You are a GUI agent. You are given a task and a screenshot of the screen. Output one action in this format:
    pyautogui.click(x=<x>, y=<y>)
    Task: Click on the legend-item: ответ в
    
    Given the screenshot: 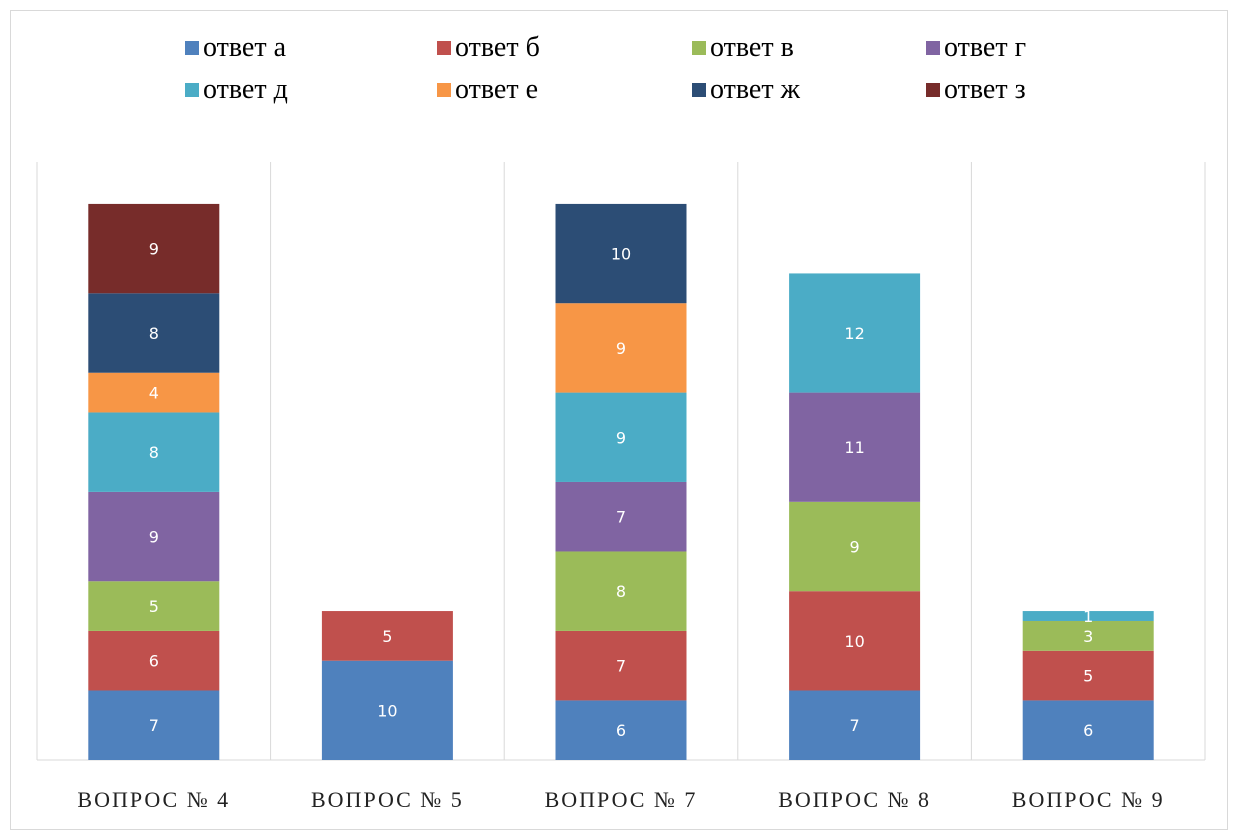 What is the action you would take?
    pyautogui.click(x=743, y=48)
    